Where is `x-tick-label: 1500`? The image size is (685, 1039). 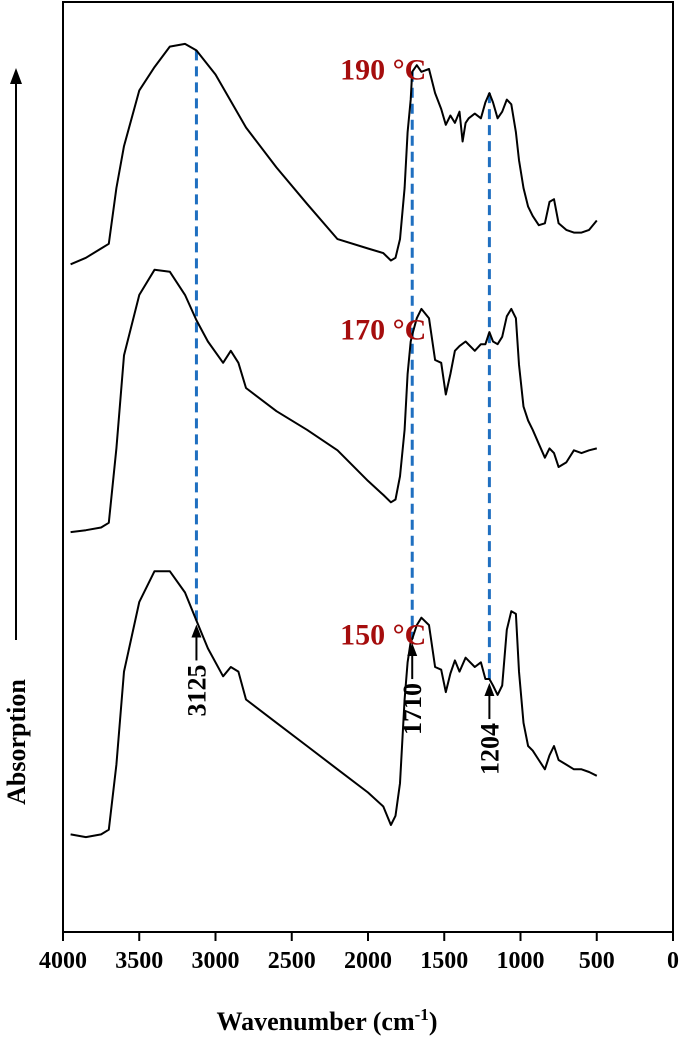
x-tick-label: 1500 is located at coordinates (444, 961).